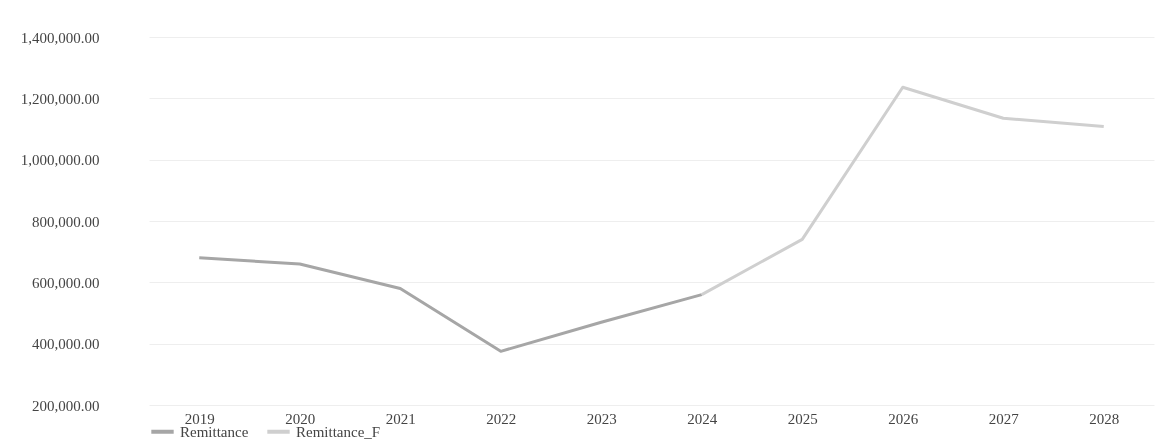 This screenshot has height=445, width=1174. Describe the element at coordinates (702, 418) in the screenshot. I see `x-tick-label: 2024` at that location.